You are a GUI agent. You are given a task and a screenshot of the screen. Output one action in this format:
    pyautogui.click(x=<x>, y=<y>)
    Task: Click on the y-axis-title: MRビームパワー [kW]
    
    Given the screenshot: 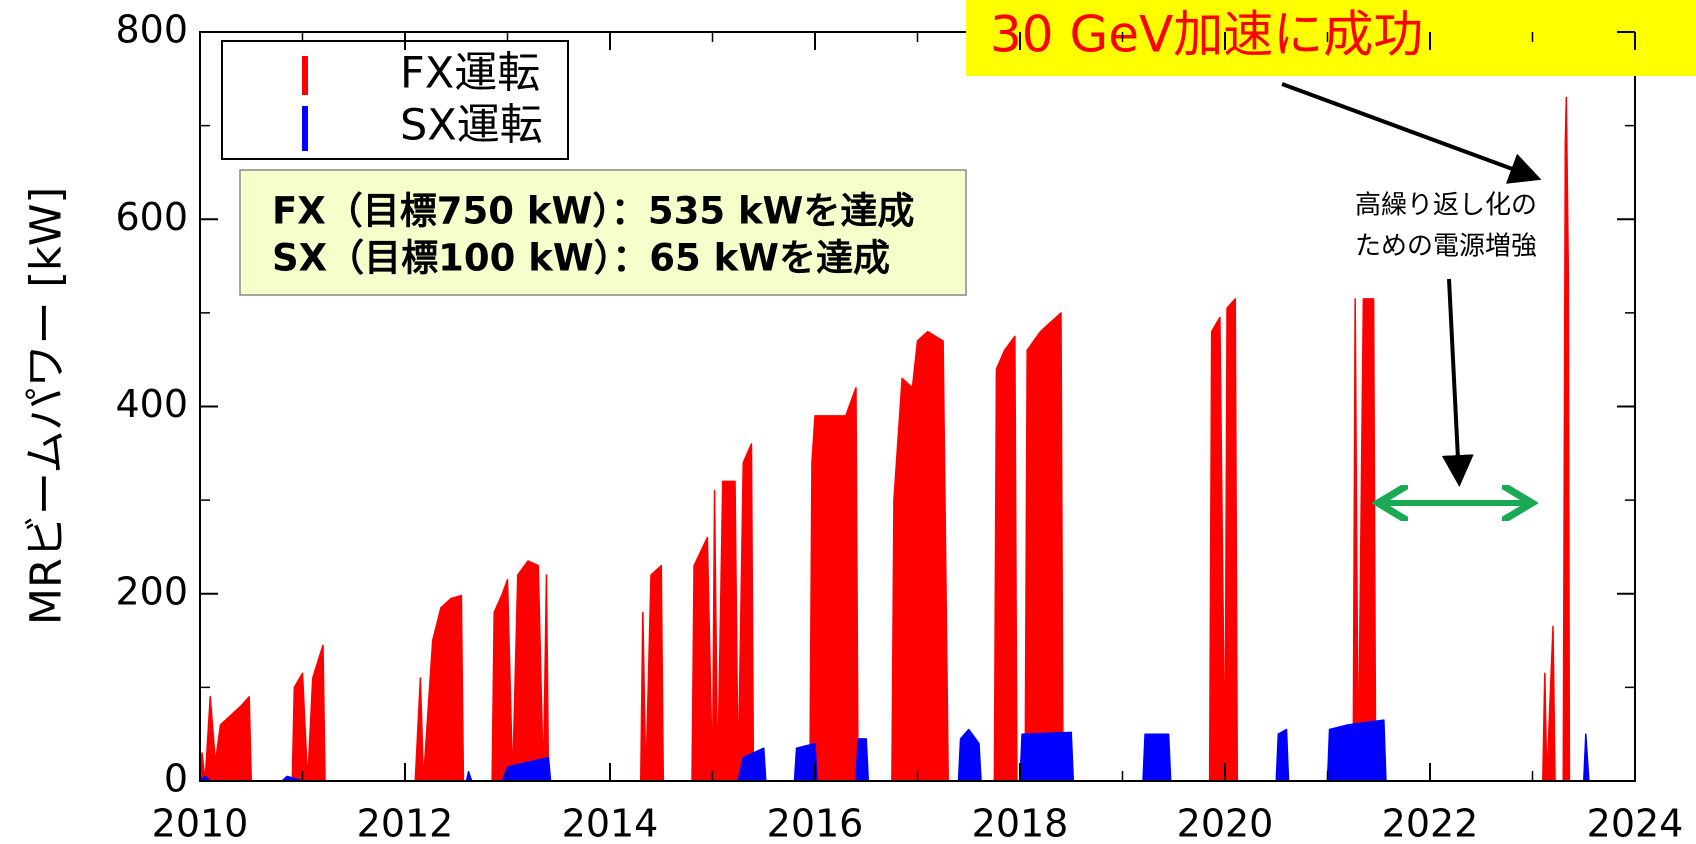 What is the action you would take?
    pyautogui.click(x=47, y=406)
    